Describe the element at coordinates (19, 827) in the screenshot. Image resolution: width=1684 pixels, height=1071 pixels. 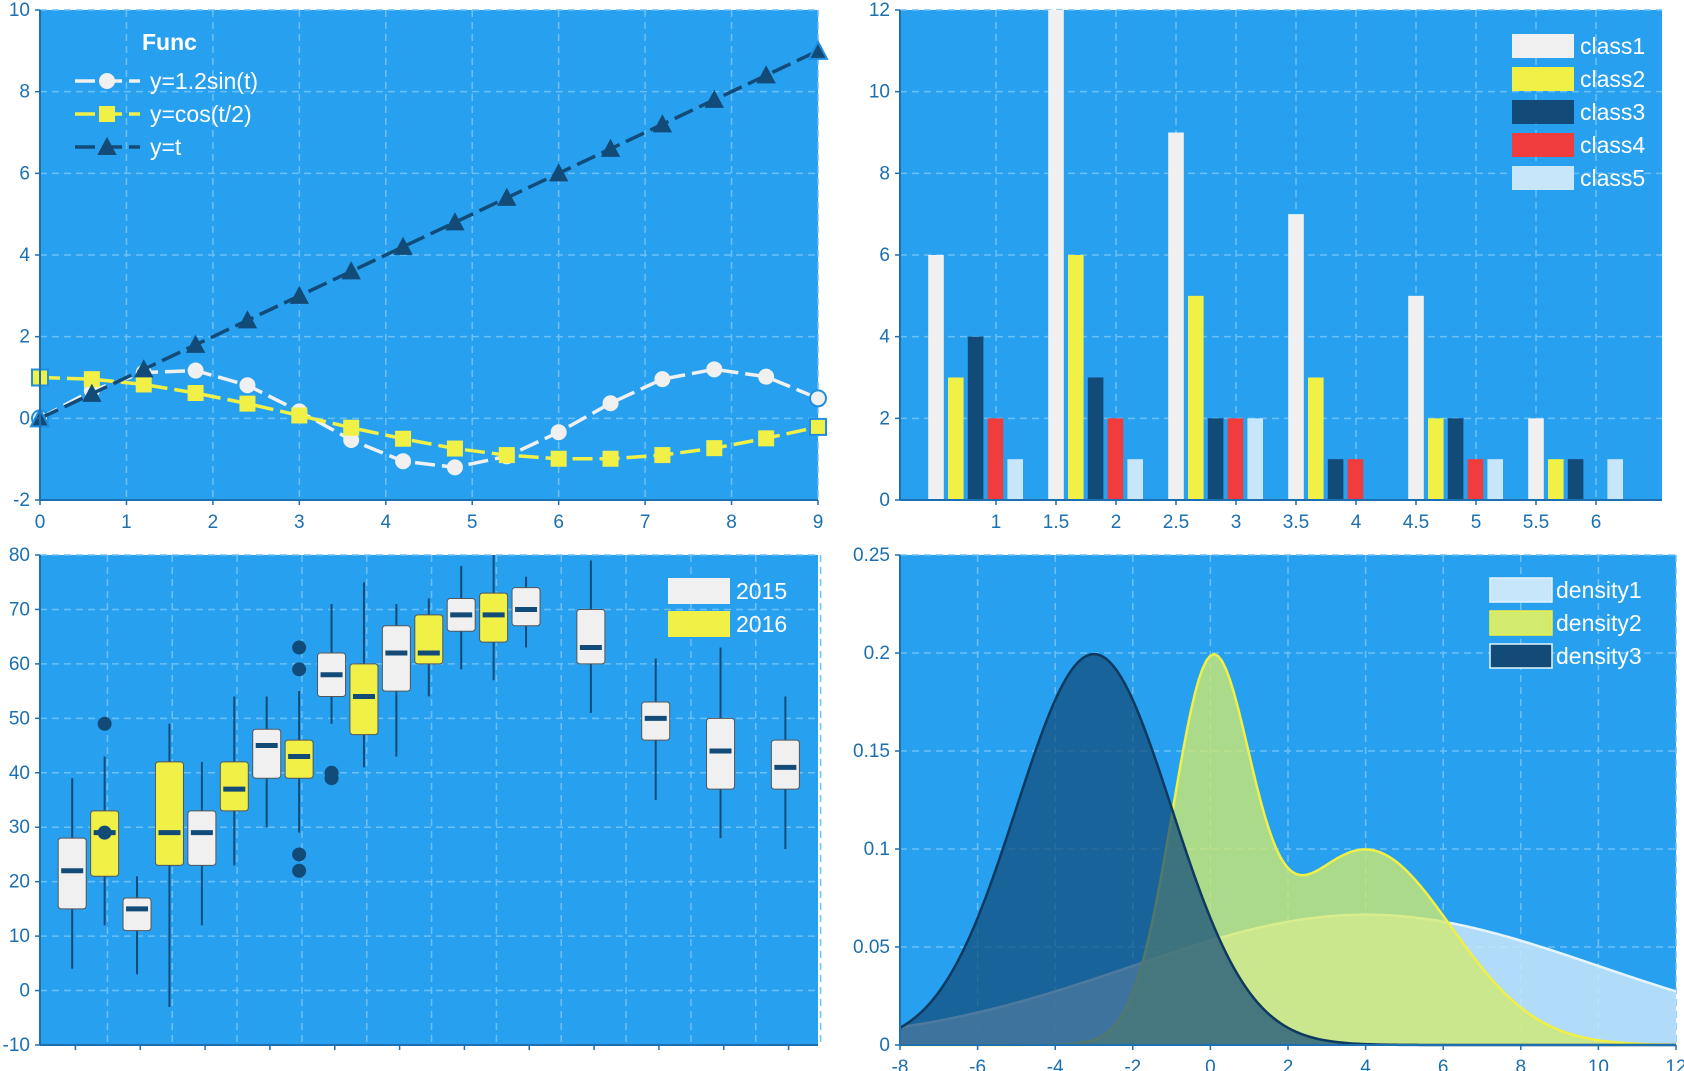
I see `y-tick-label: 30` at that location.